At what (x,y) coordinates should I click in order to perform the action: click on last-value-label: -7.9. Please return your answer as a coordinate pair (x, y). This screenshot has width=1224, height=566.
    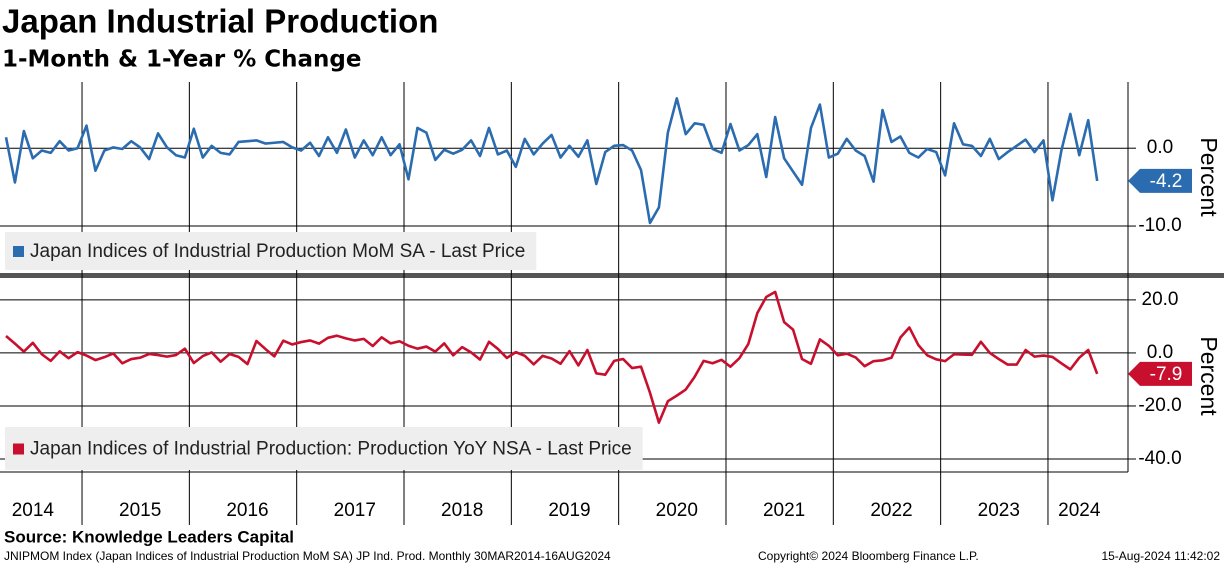
    Looking at the image, I should click on (1166, 374).